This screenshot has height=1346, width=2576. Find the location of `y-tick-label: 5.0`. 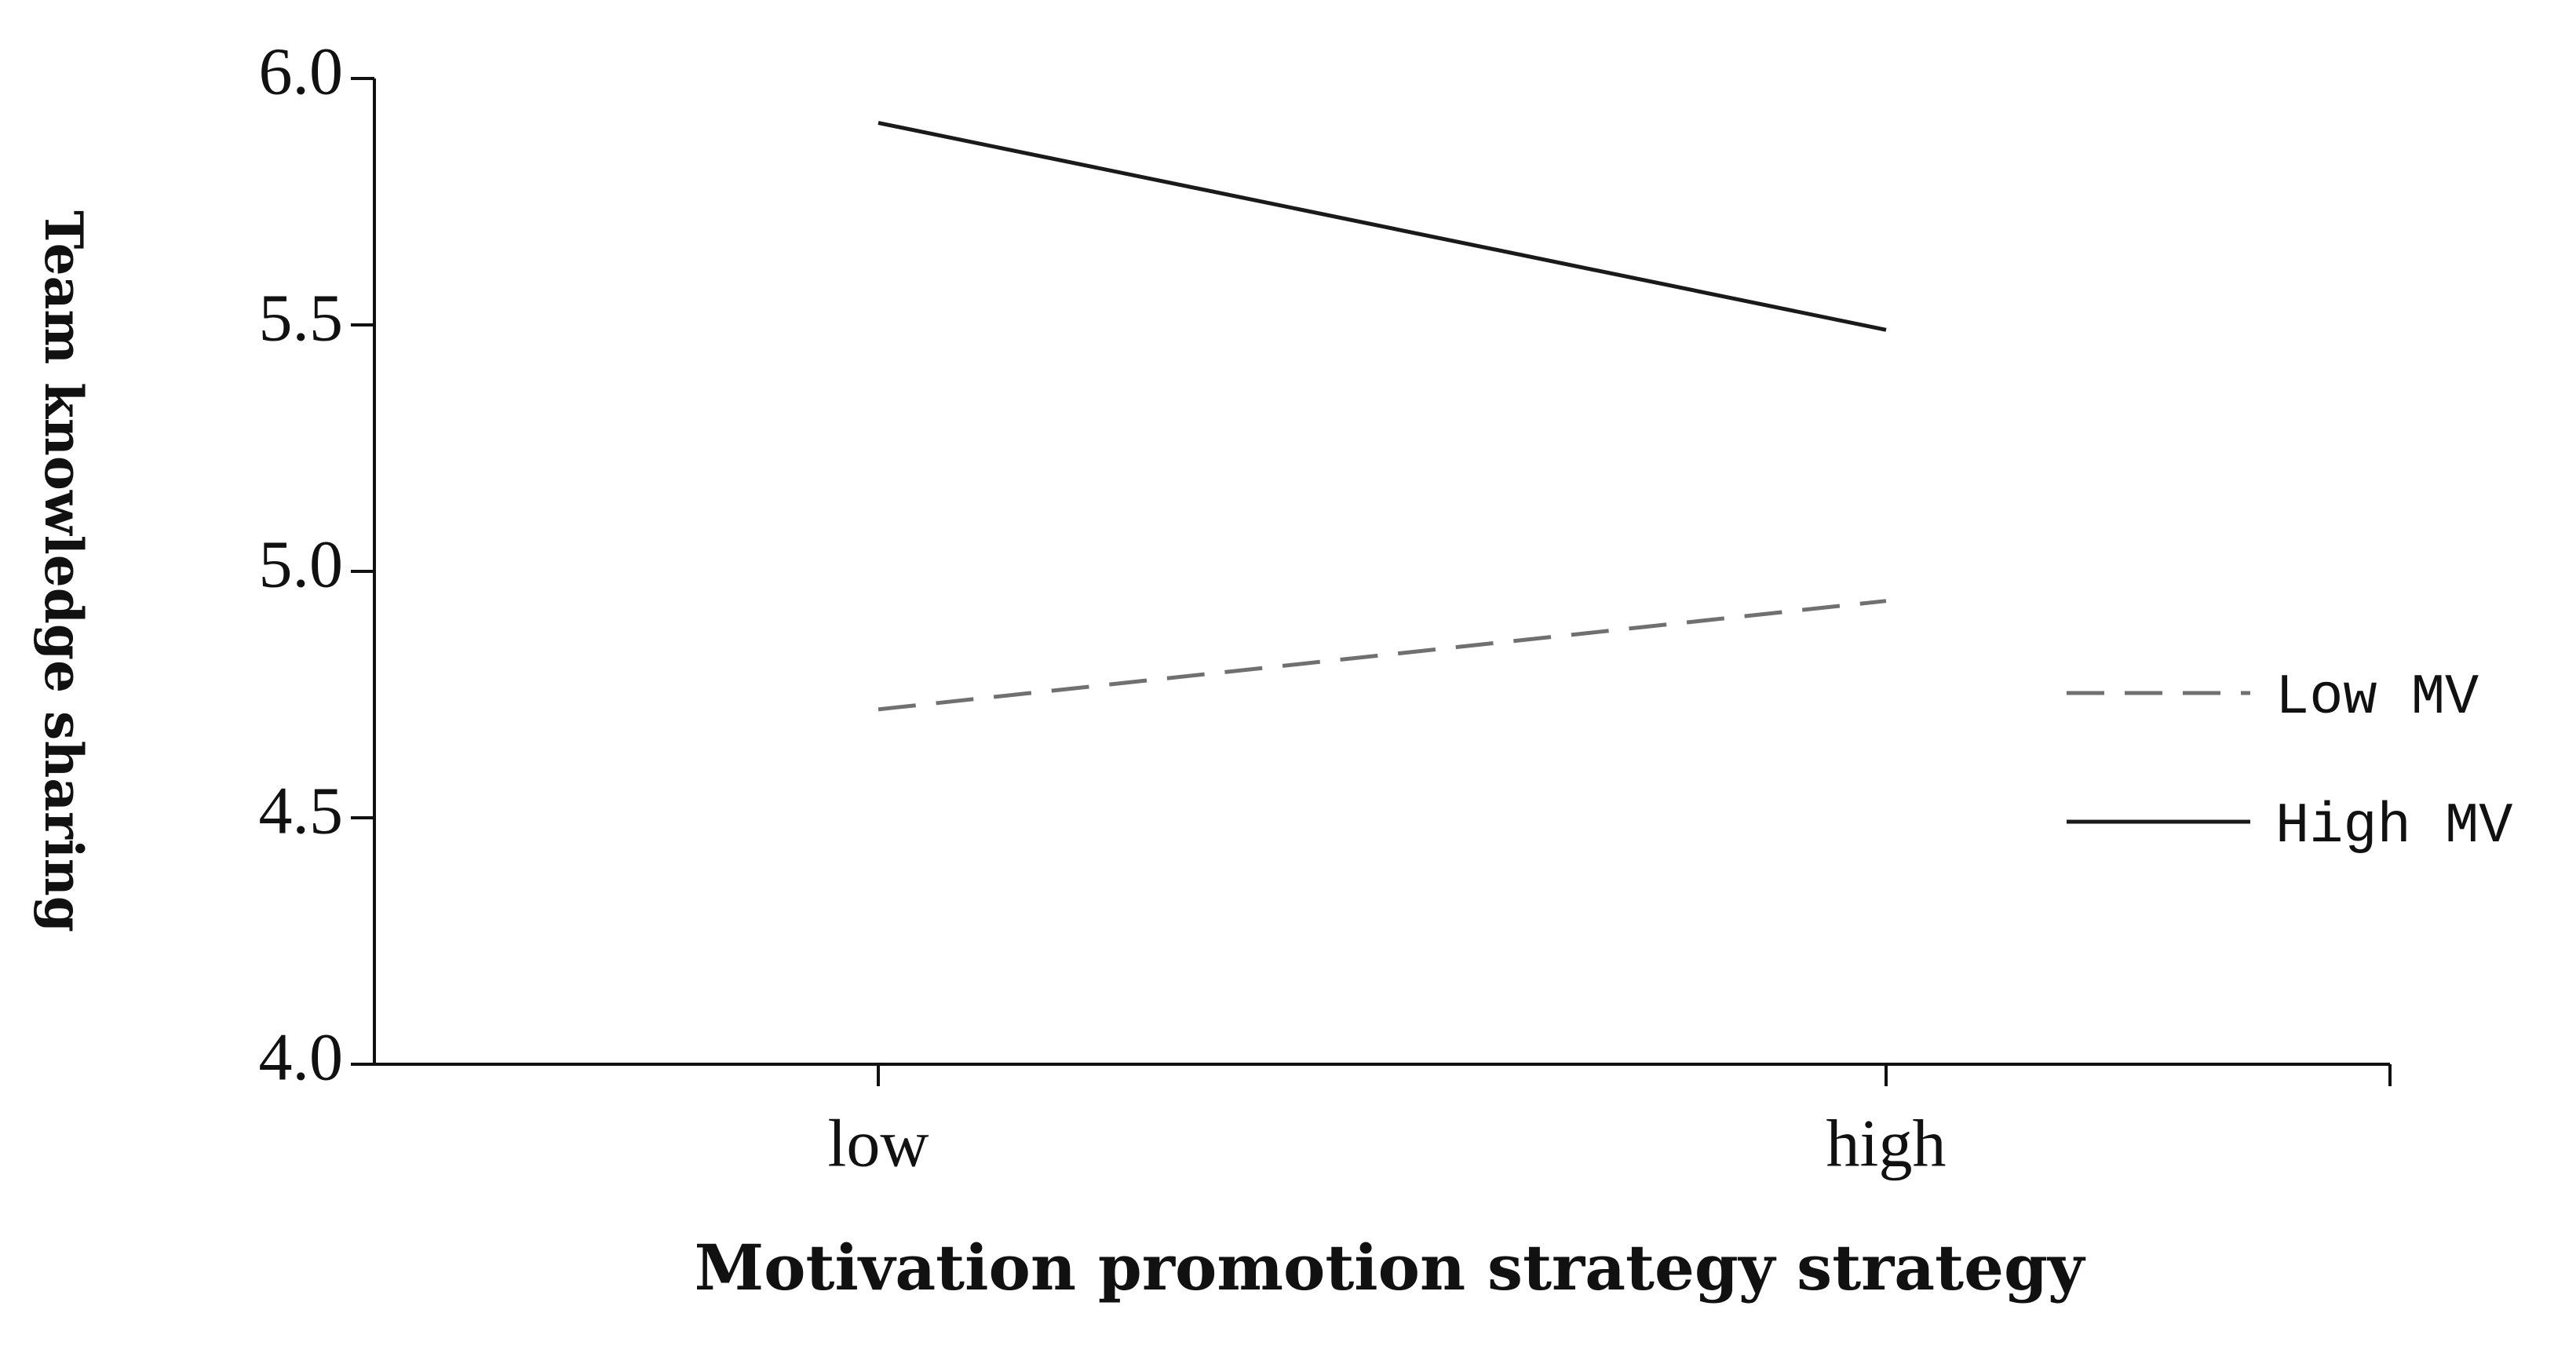

y-tick-label: 5.0 is located at coordinates (301, 564).